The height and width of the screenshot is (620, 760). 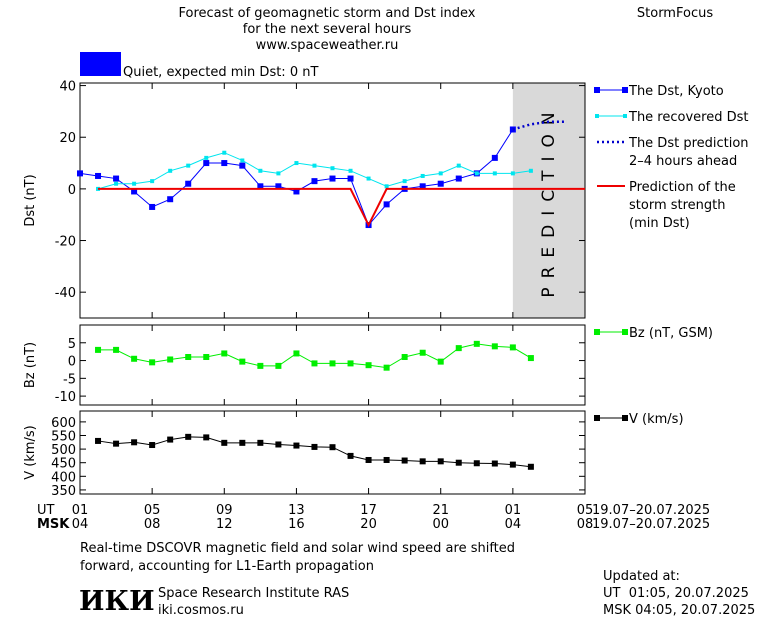 What do you see at coordinates (63, 477) in the screenshot?
I see `y-tick-label: 400` at bounding box center [63, 477].